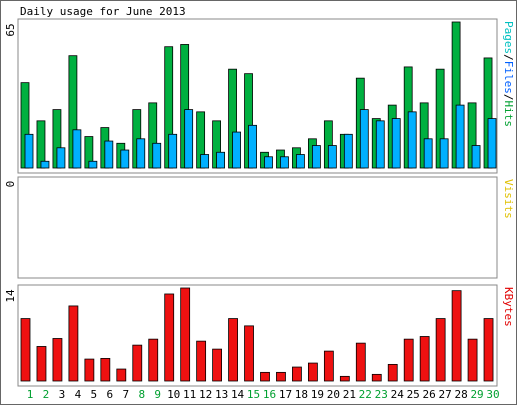 The height and width of the screenshot is (405, 517). Describe the element at coordinates (46, 394) in the screenshot. I see `x-tick-label: 2` at that location.